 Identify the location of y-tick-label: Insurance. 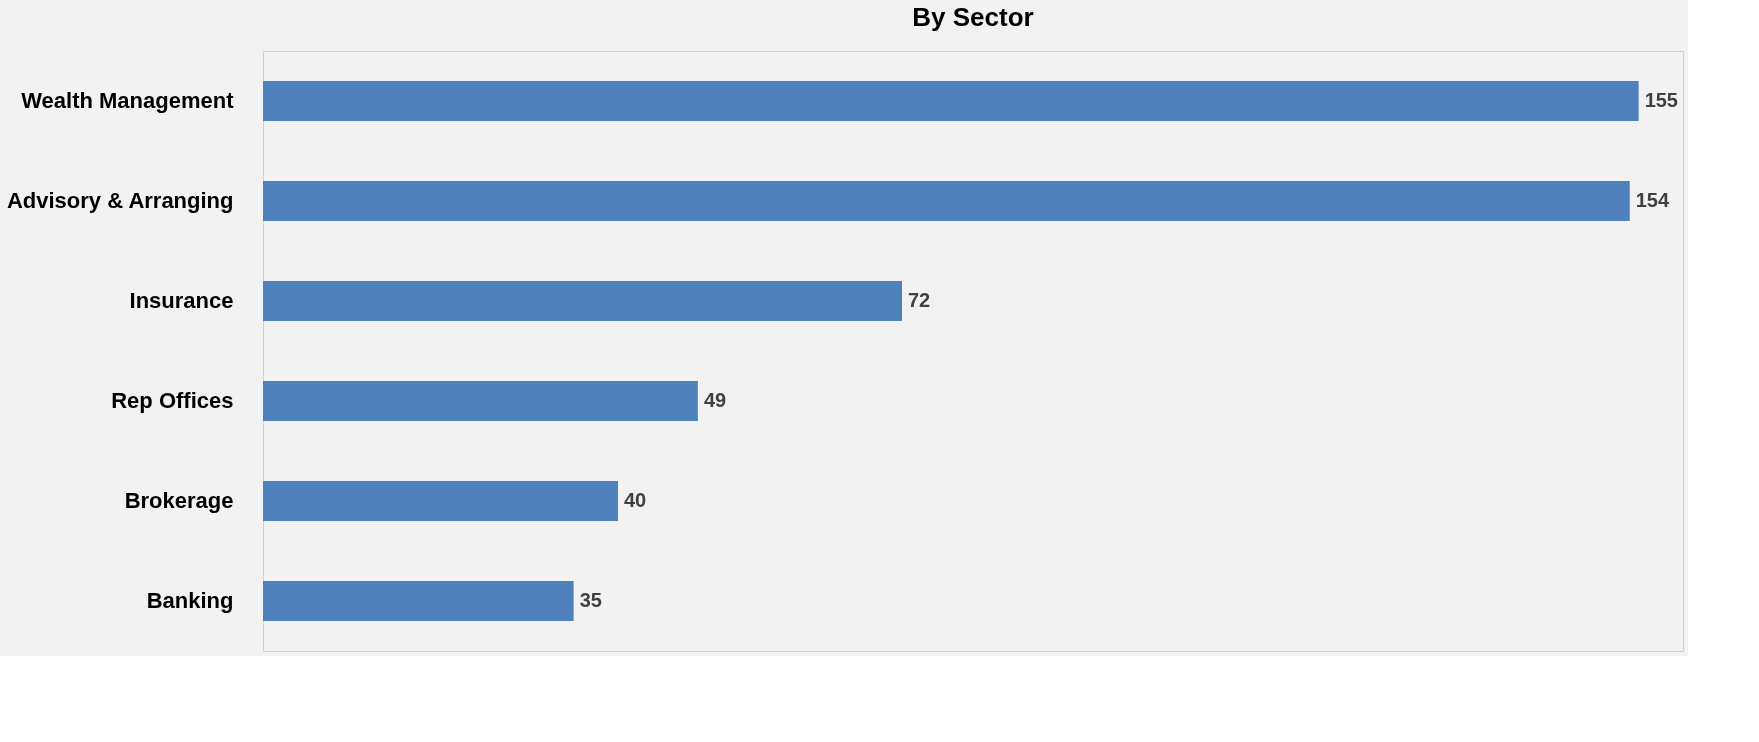
(181, 300).